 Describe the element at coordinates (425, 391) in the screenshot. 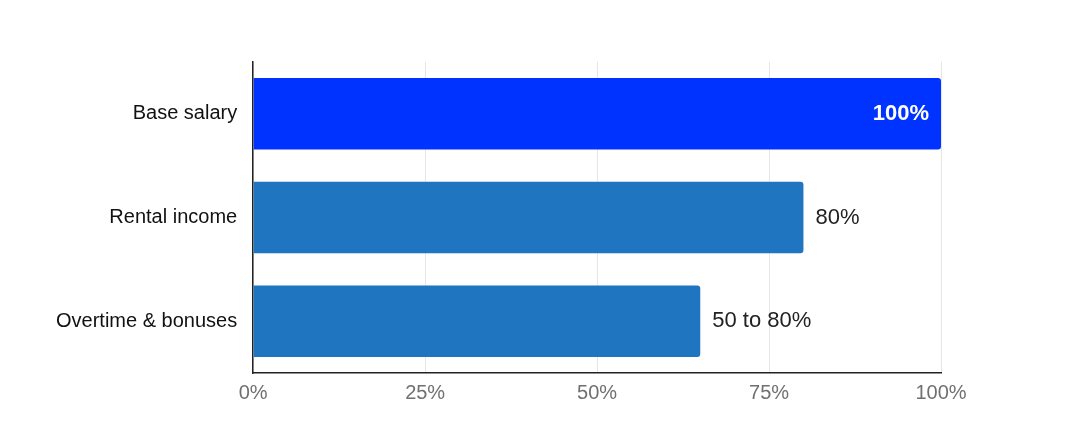

I see `x-tick-label: 25%` at that location.